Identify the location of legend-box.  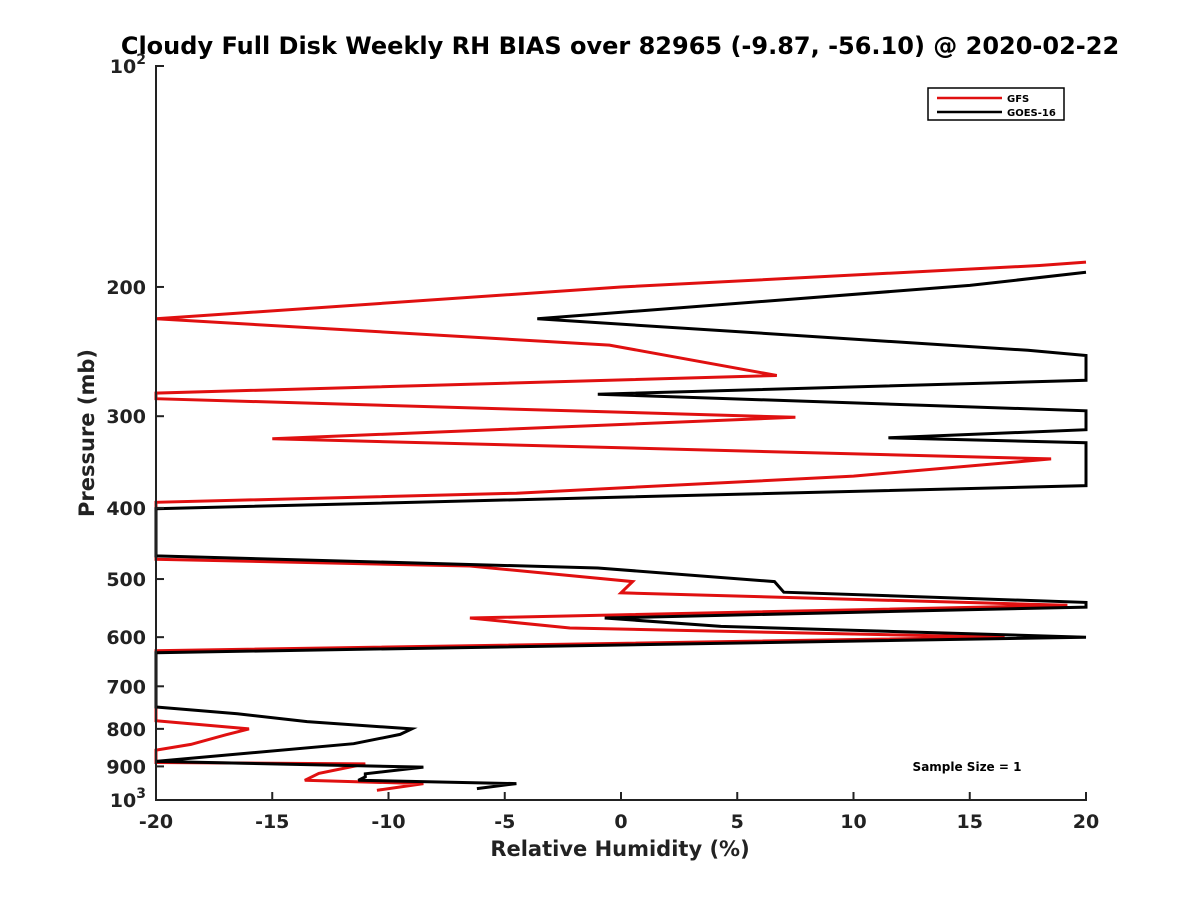
(996, 104).